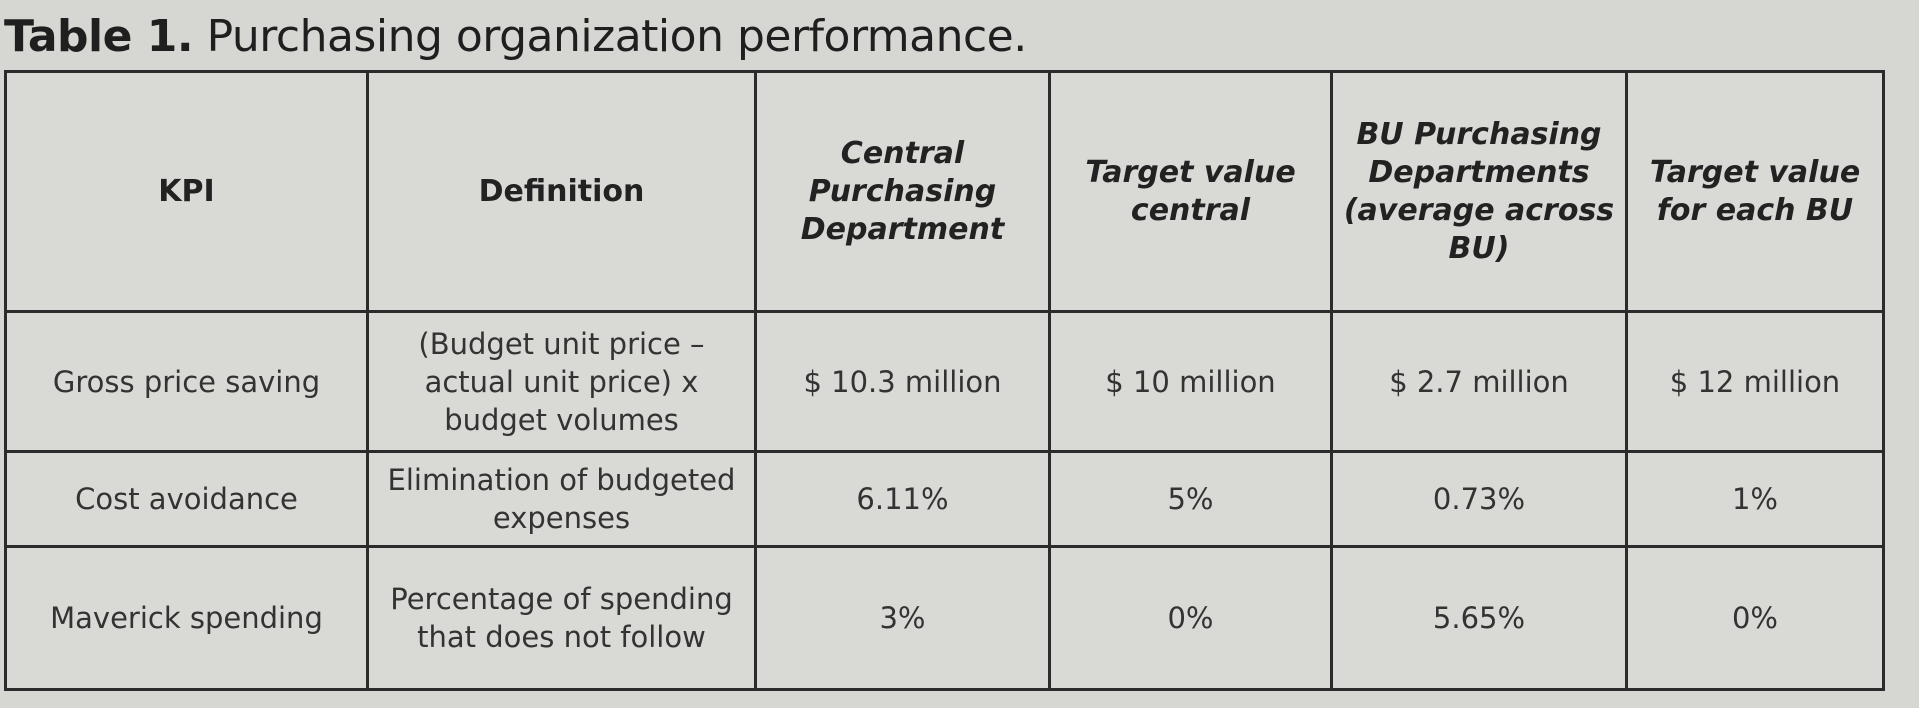 This screenshot has height=708, width=1919. Describe the element at coordinates (186, 191) in the screenshot. I see `header-kpi: KPI` at that location.